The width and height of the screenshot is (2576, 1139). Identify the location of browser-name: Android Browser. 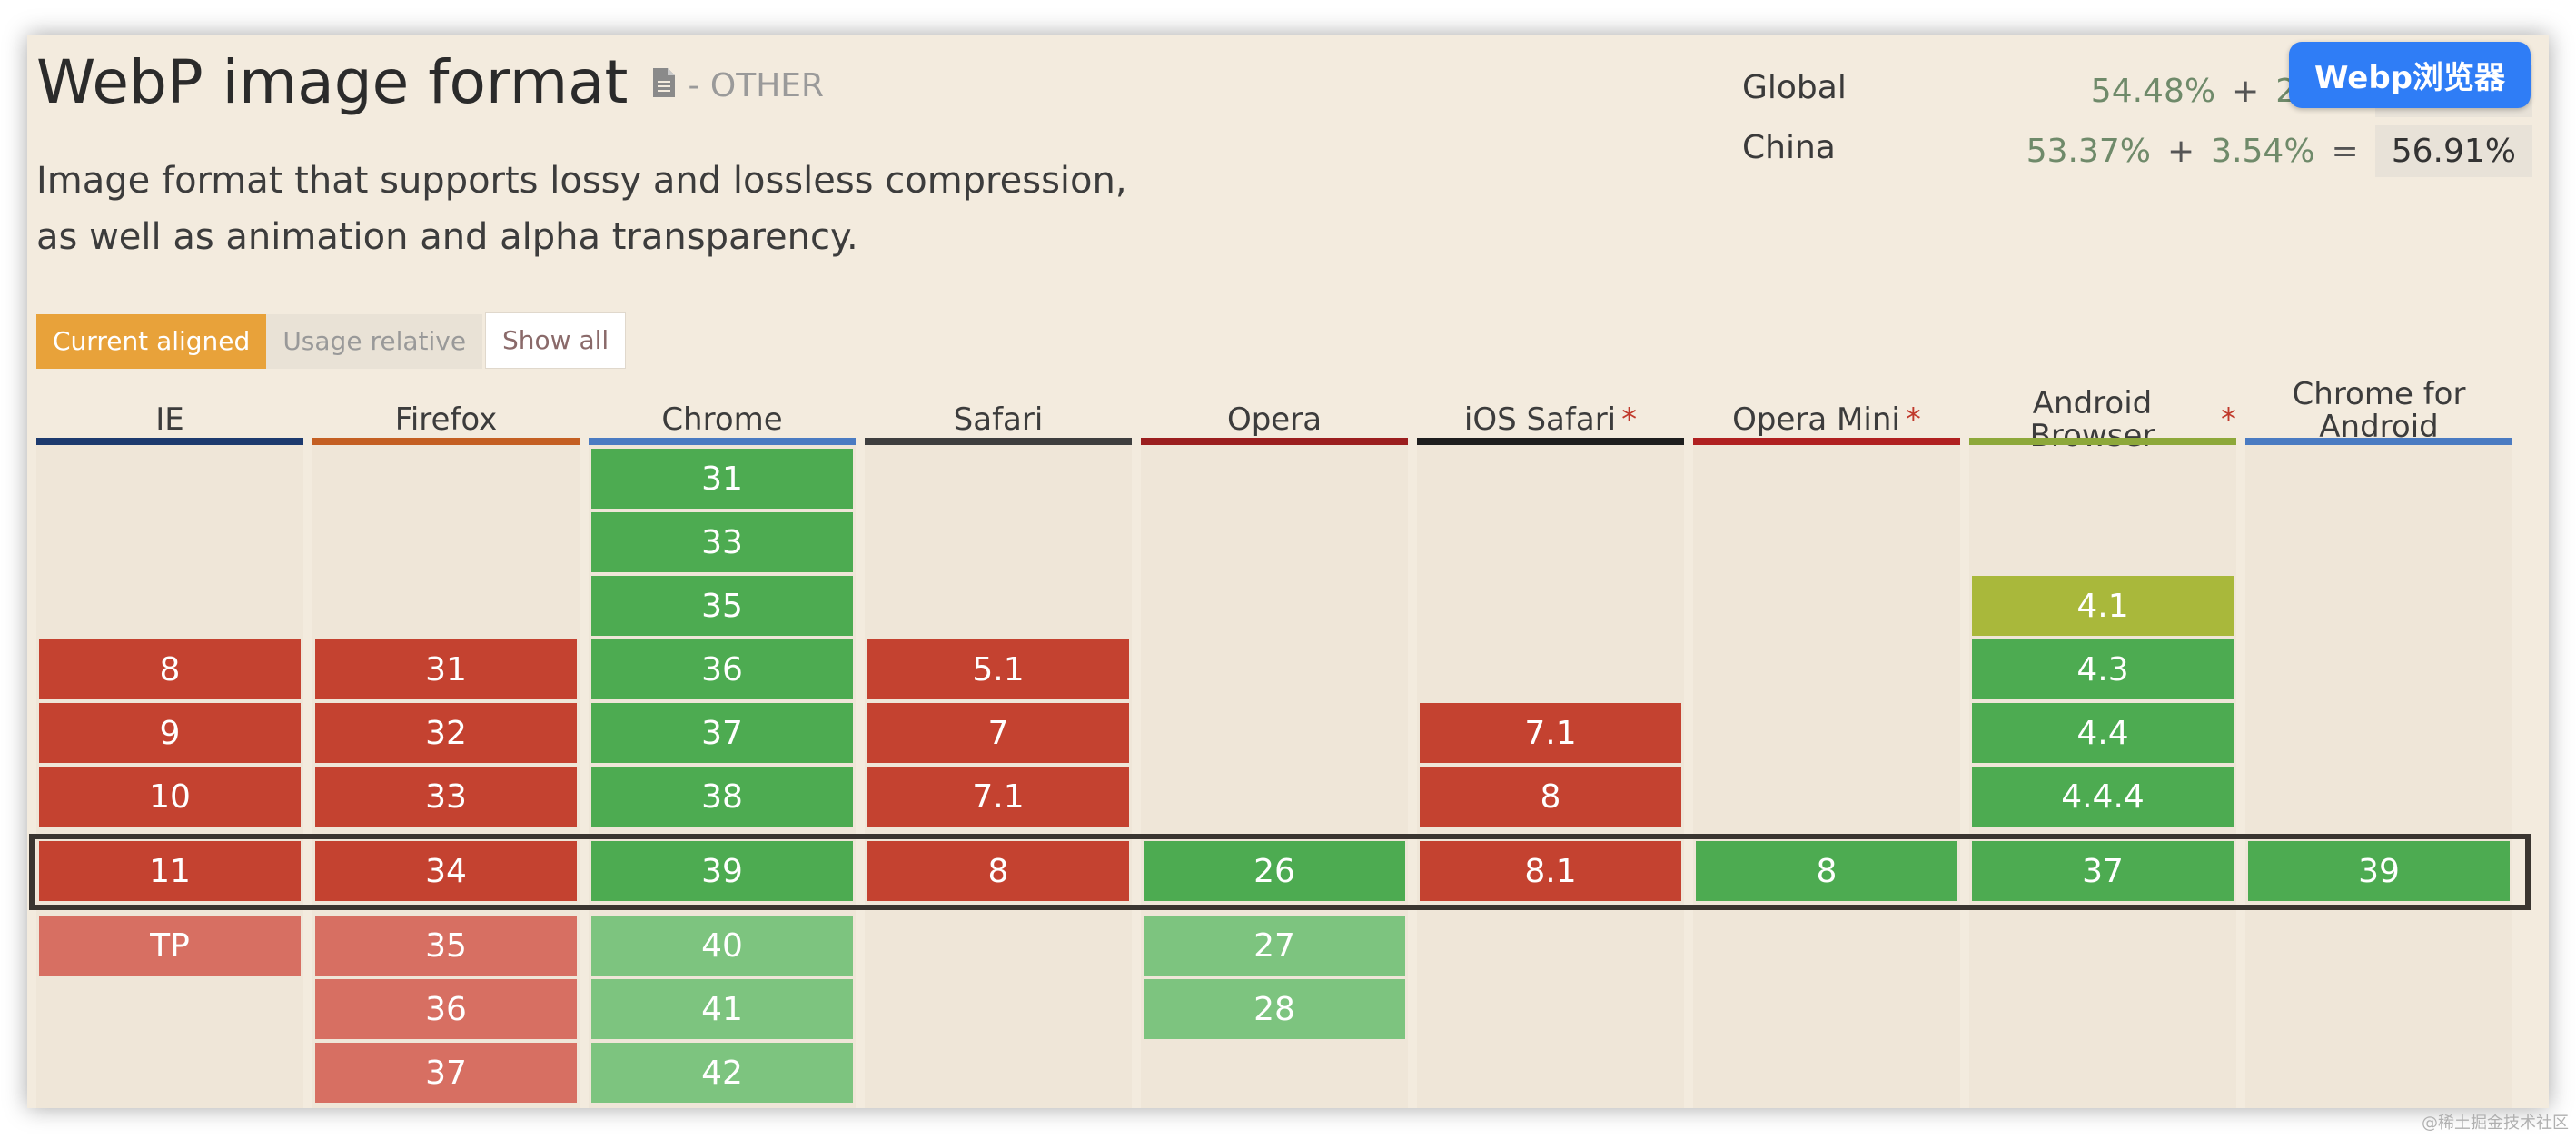
(2092, 419).